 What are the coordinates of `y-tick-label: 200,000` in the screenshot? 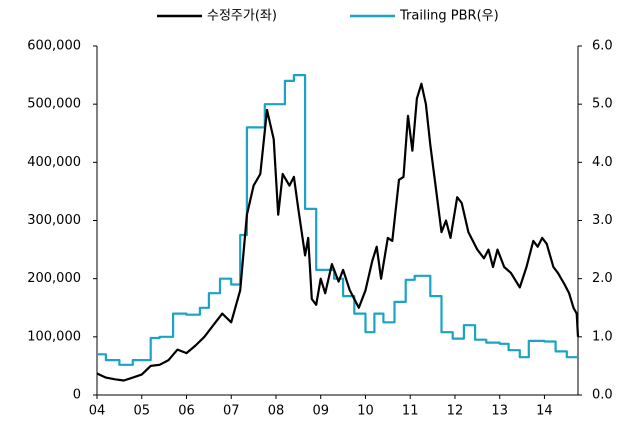 It's located at (54, 278).